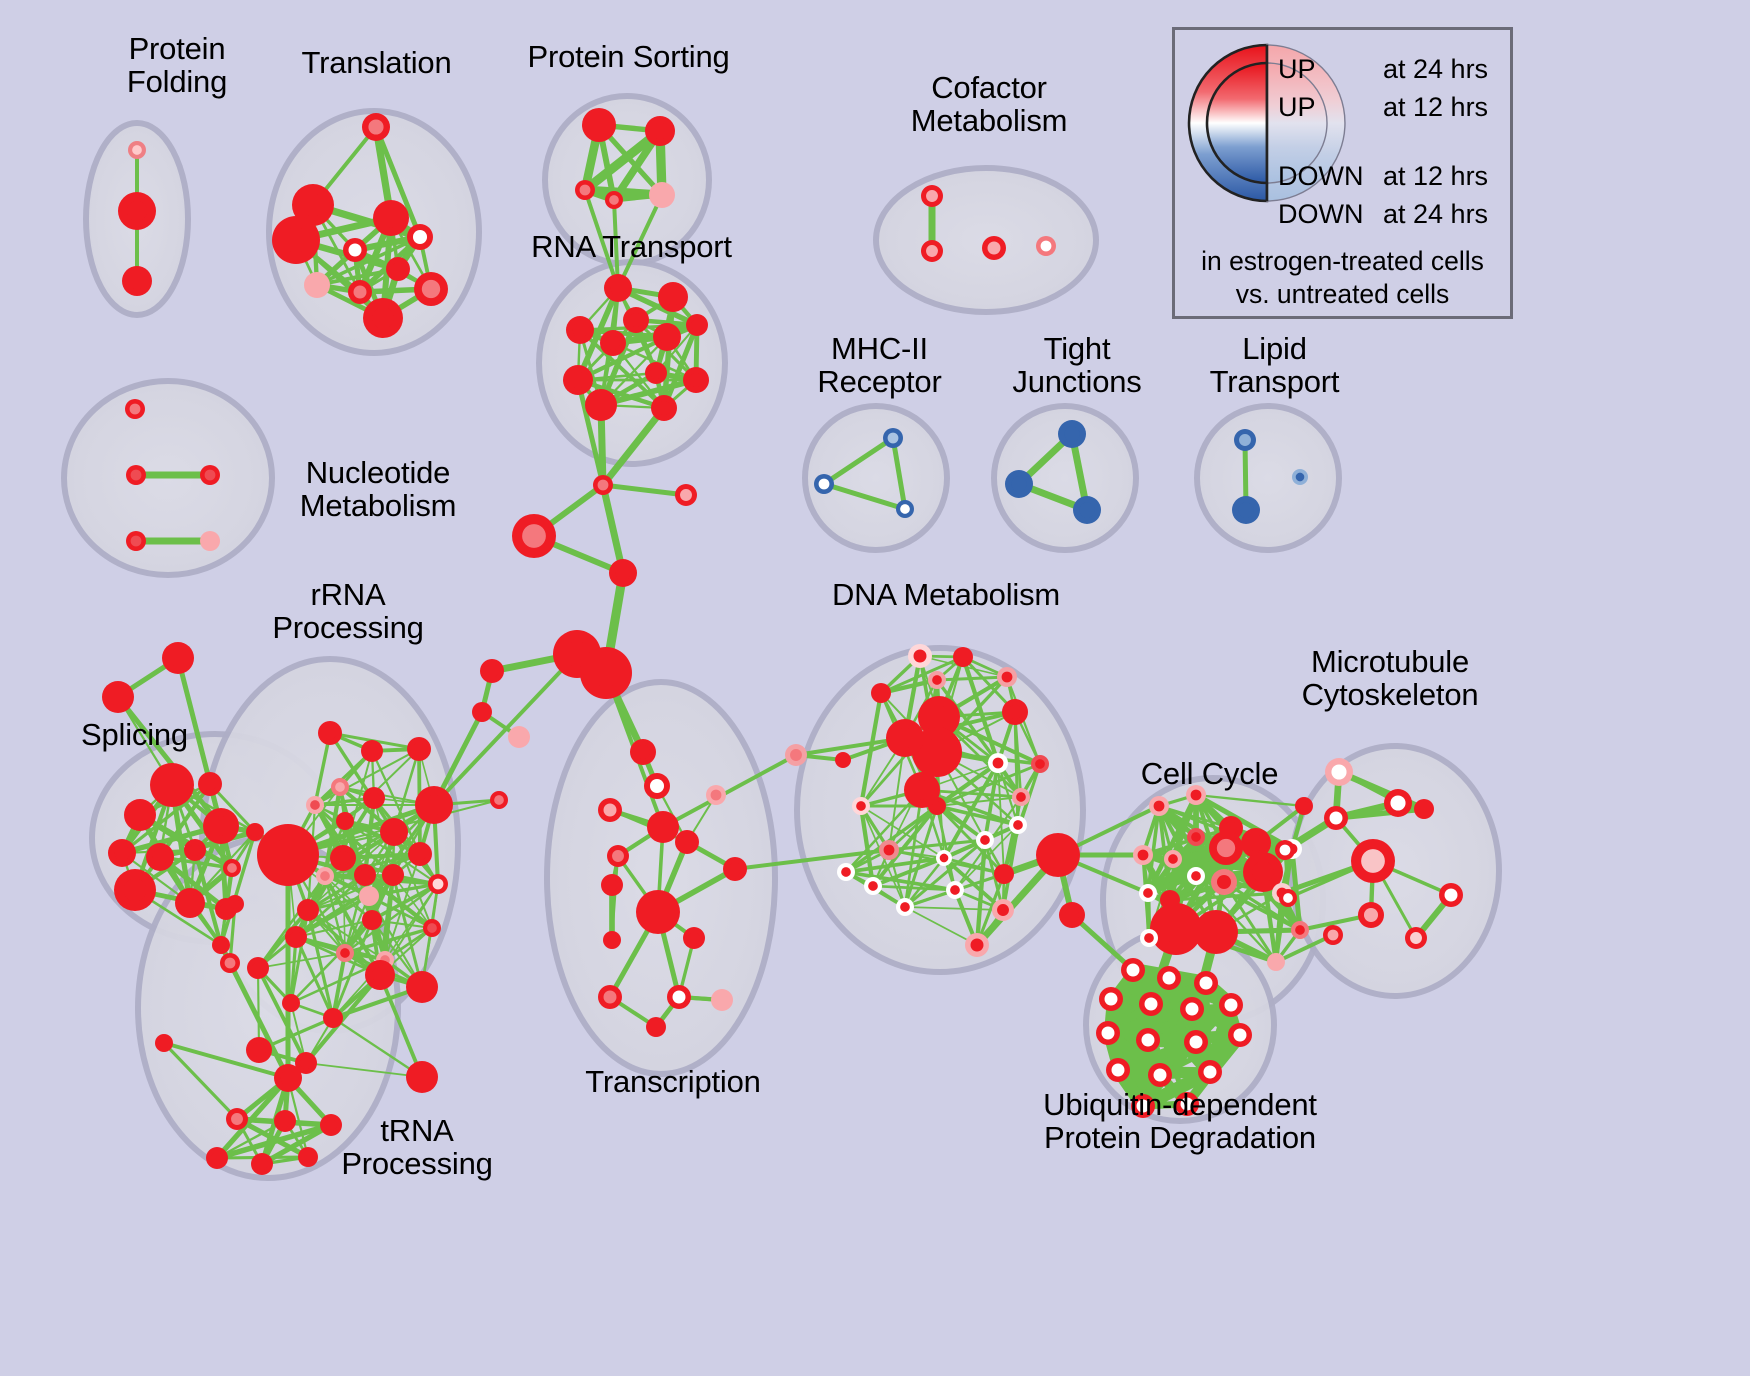 This screenshot has height=1376, width=1750. I want to click on legend-caption-line1: in estrogen-treated cells, so click(1342, 261).